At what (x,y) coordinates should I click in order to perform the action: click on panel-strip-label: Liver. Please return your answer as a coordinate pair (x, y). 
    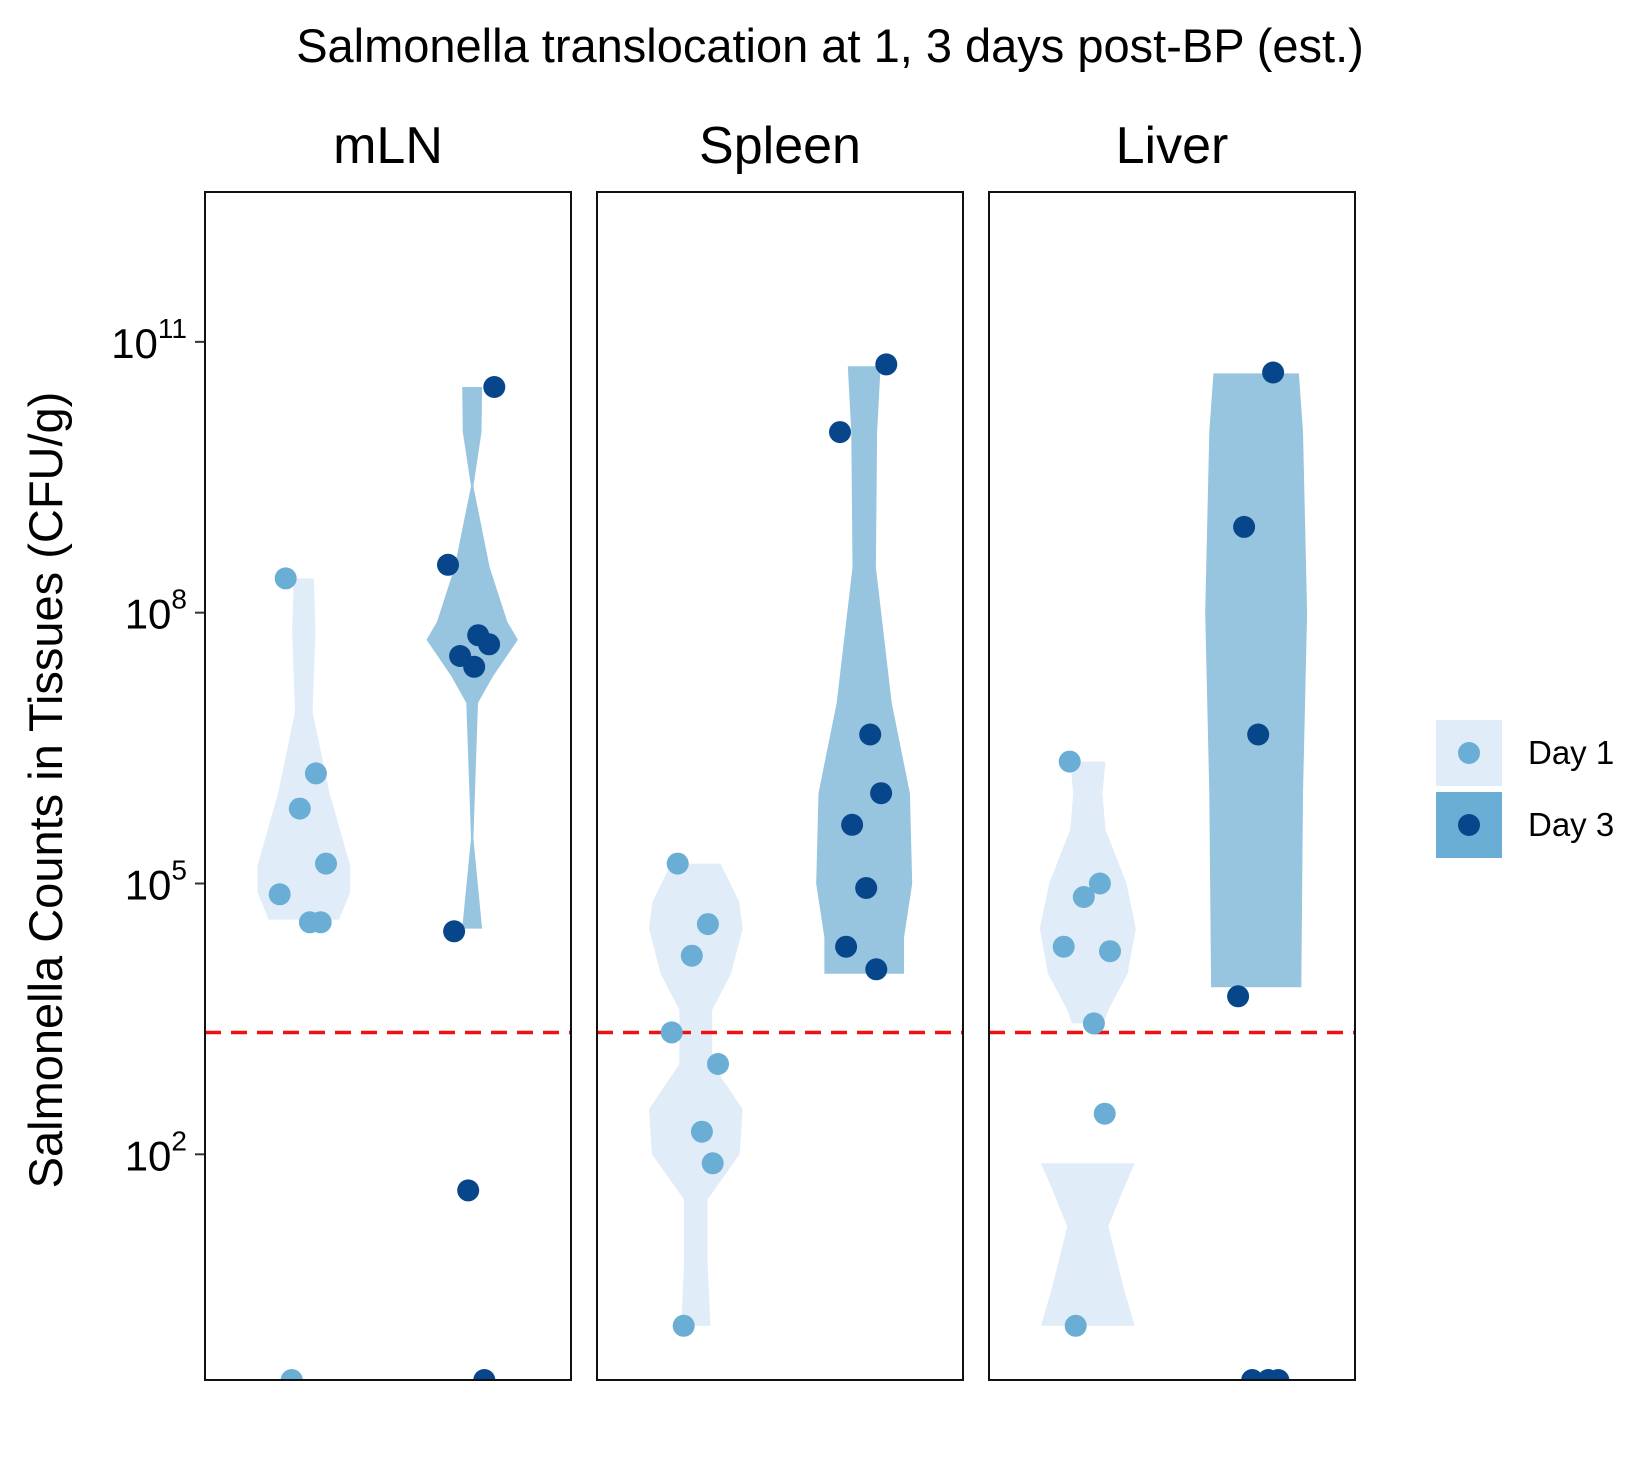
    Looking at the image, I should click on (1172, 146).